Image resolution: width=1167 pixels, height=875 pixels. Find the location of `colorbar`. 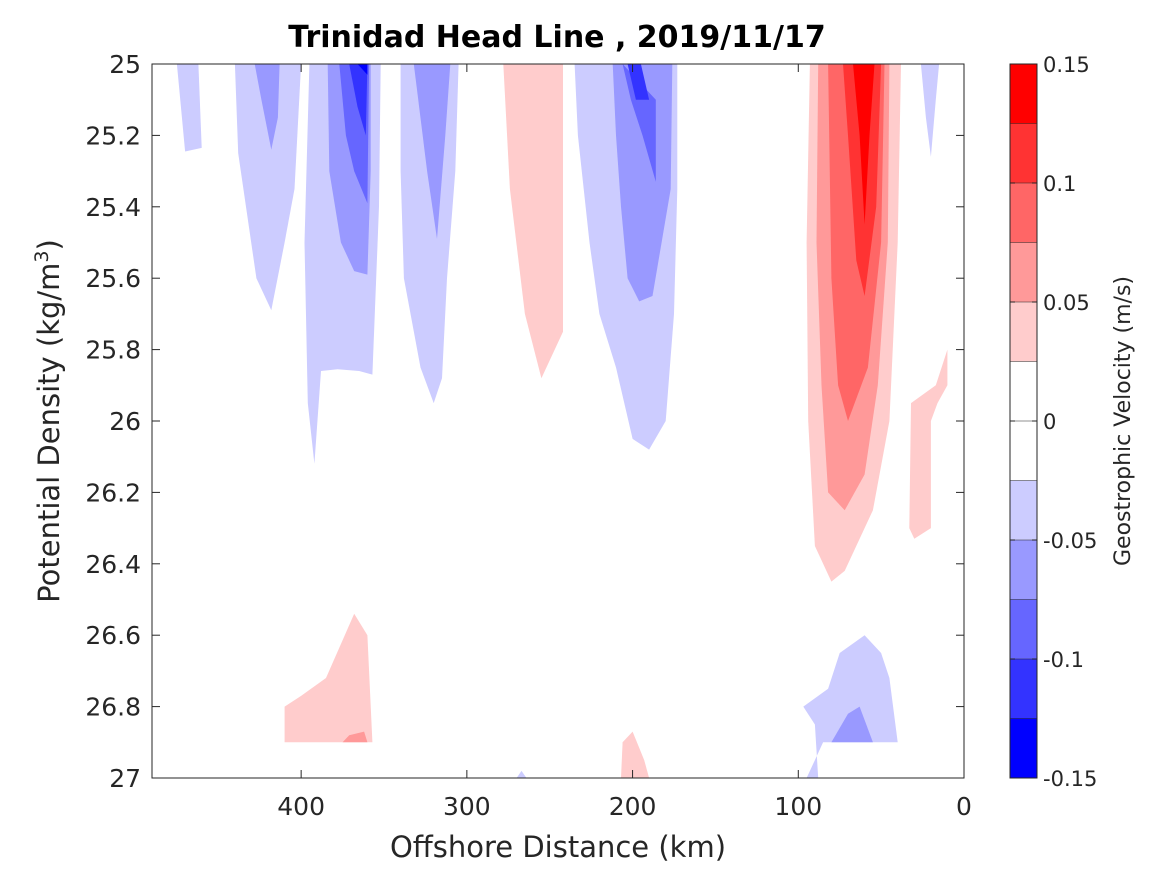

colorbar is located at coordinates (1023, 421).